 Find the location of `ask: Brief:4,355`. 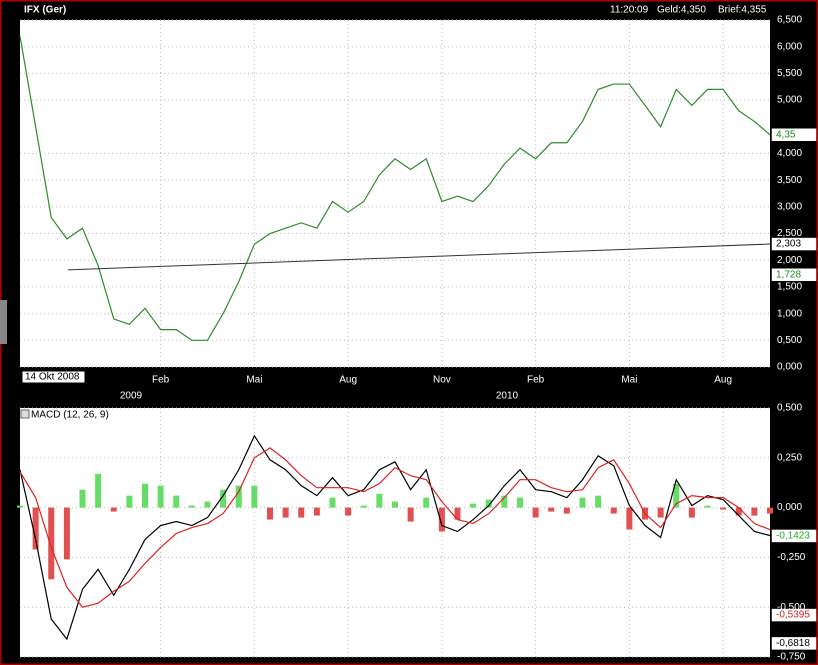

ask: Brief:4,355 is located at coordinates (742, 10).